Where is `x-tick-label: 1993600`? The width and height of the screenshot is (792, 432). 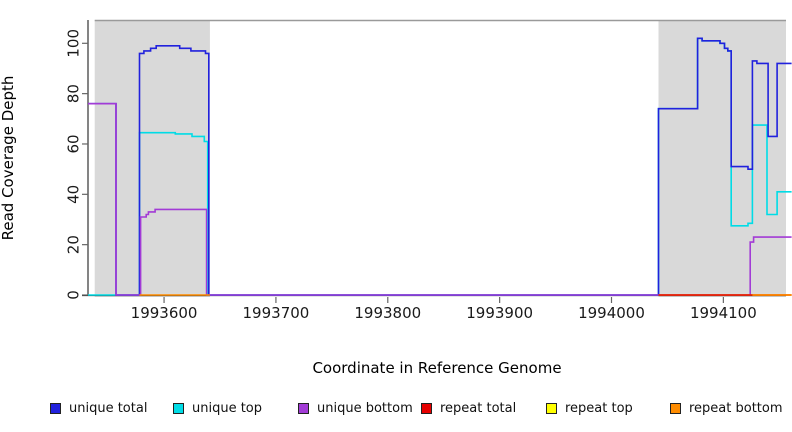
x-tick-label: 1993600 is located at coordinates (164, 313).